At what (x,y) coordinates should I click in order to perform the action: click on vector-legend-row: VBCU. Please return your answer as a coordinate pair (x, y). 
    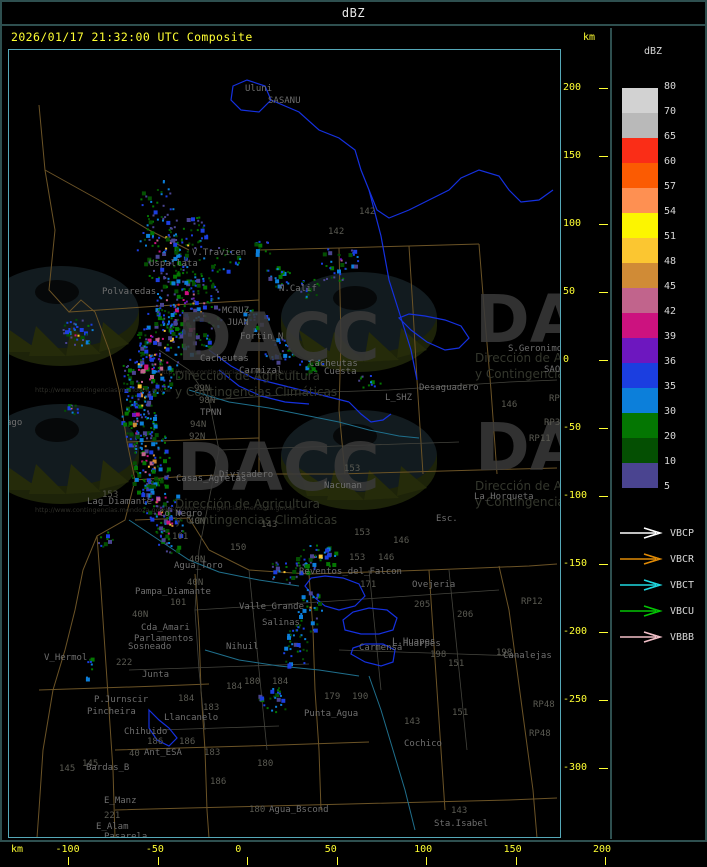
    Looking at the image, I should click on (662, 611).